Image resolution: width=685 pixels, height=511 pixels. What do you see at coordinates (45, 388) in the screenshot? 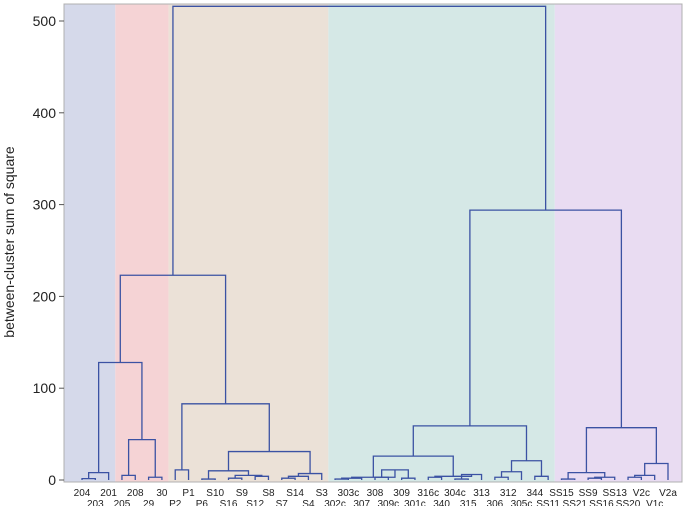
I see `y-tick-label: 100` at bounding box center [45, 388].